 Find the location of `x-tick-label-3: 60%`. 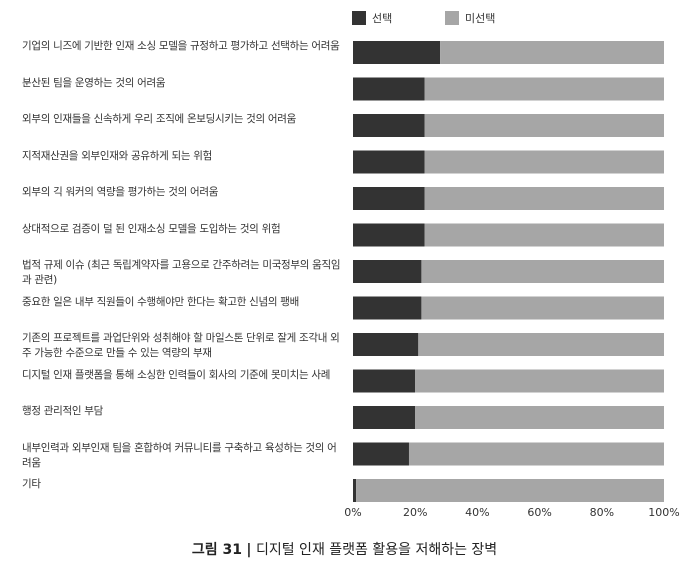

x-tick-label-3: 60% is located at coordinates (539, 512).